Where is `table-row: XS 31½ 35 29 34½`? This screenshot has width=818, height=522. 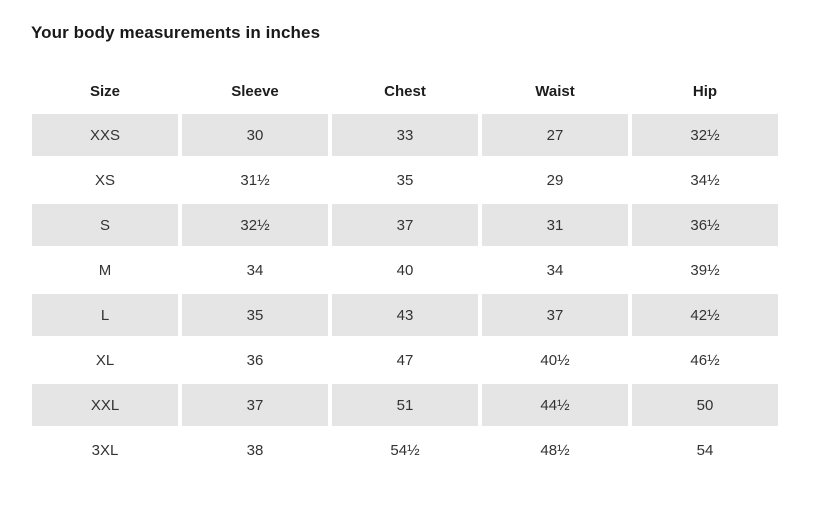
table-row: XS 31½ 35 29 34½ is located at coordinates (405, 180).